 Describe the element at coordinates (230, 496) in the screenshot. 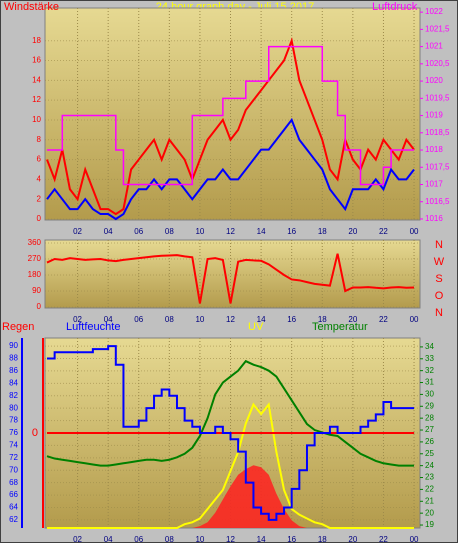

I see `area` at that location.